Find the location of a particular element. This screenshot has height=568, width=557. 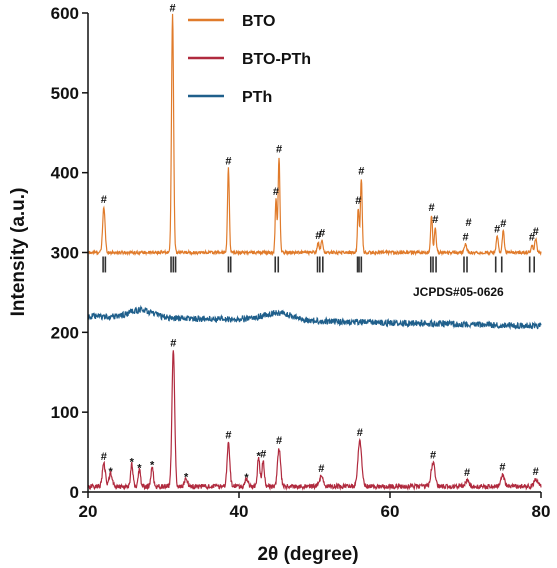

y-tick-label: 500 is located at coordinates (65, 93).